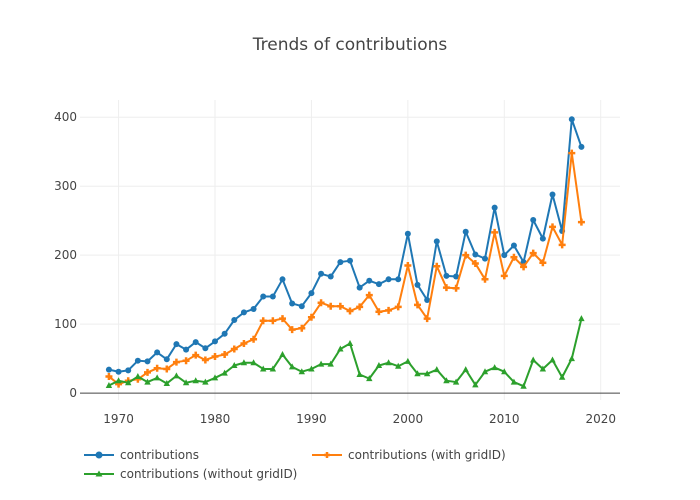  Describe the element at coordinates (141, 455) in the screenshot. I see `legend-item-contributions: contributions` at that location.